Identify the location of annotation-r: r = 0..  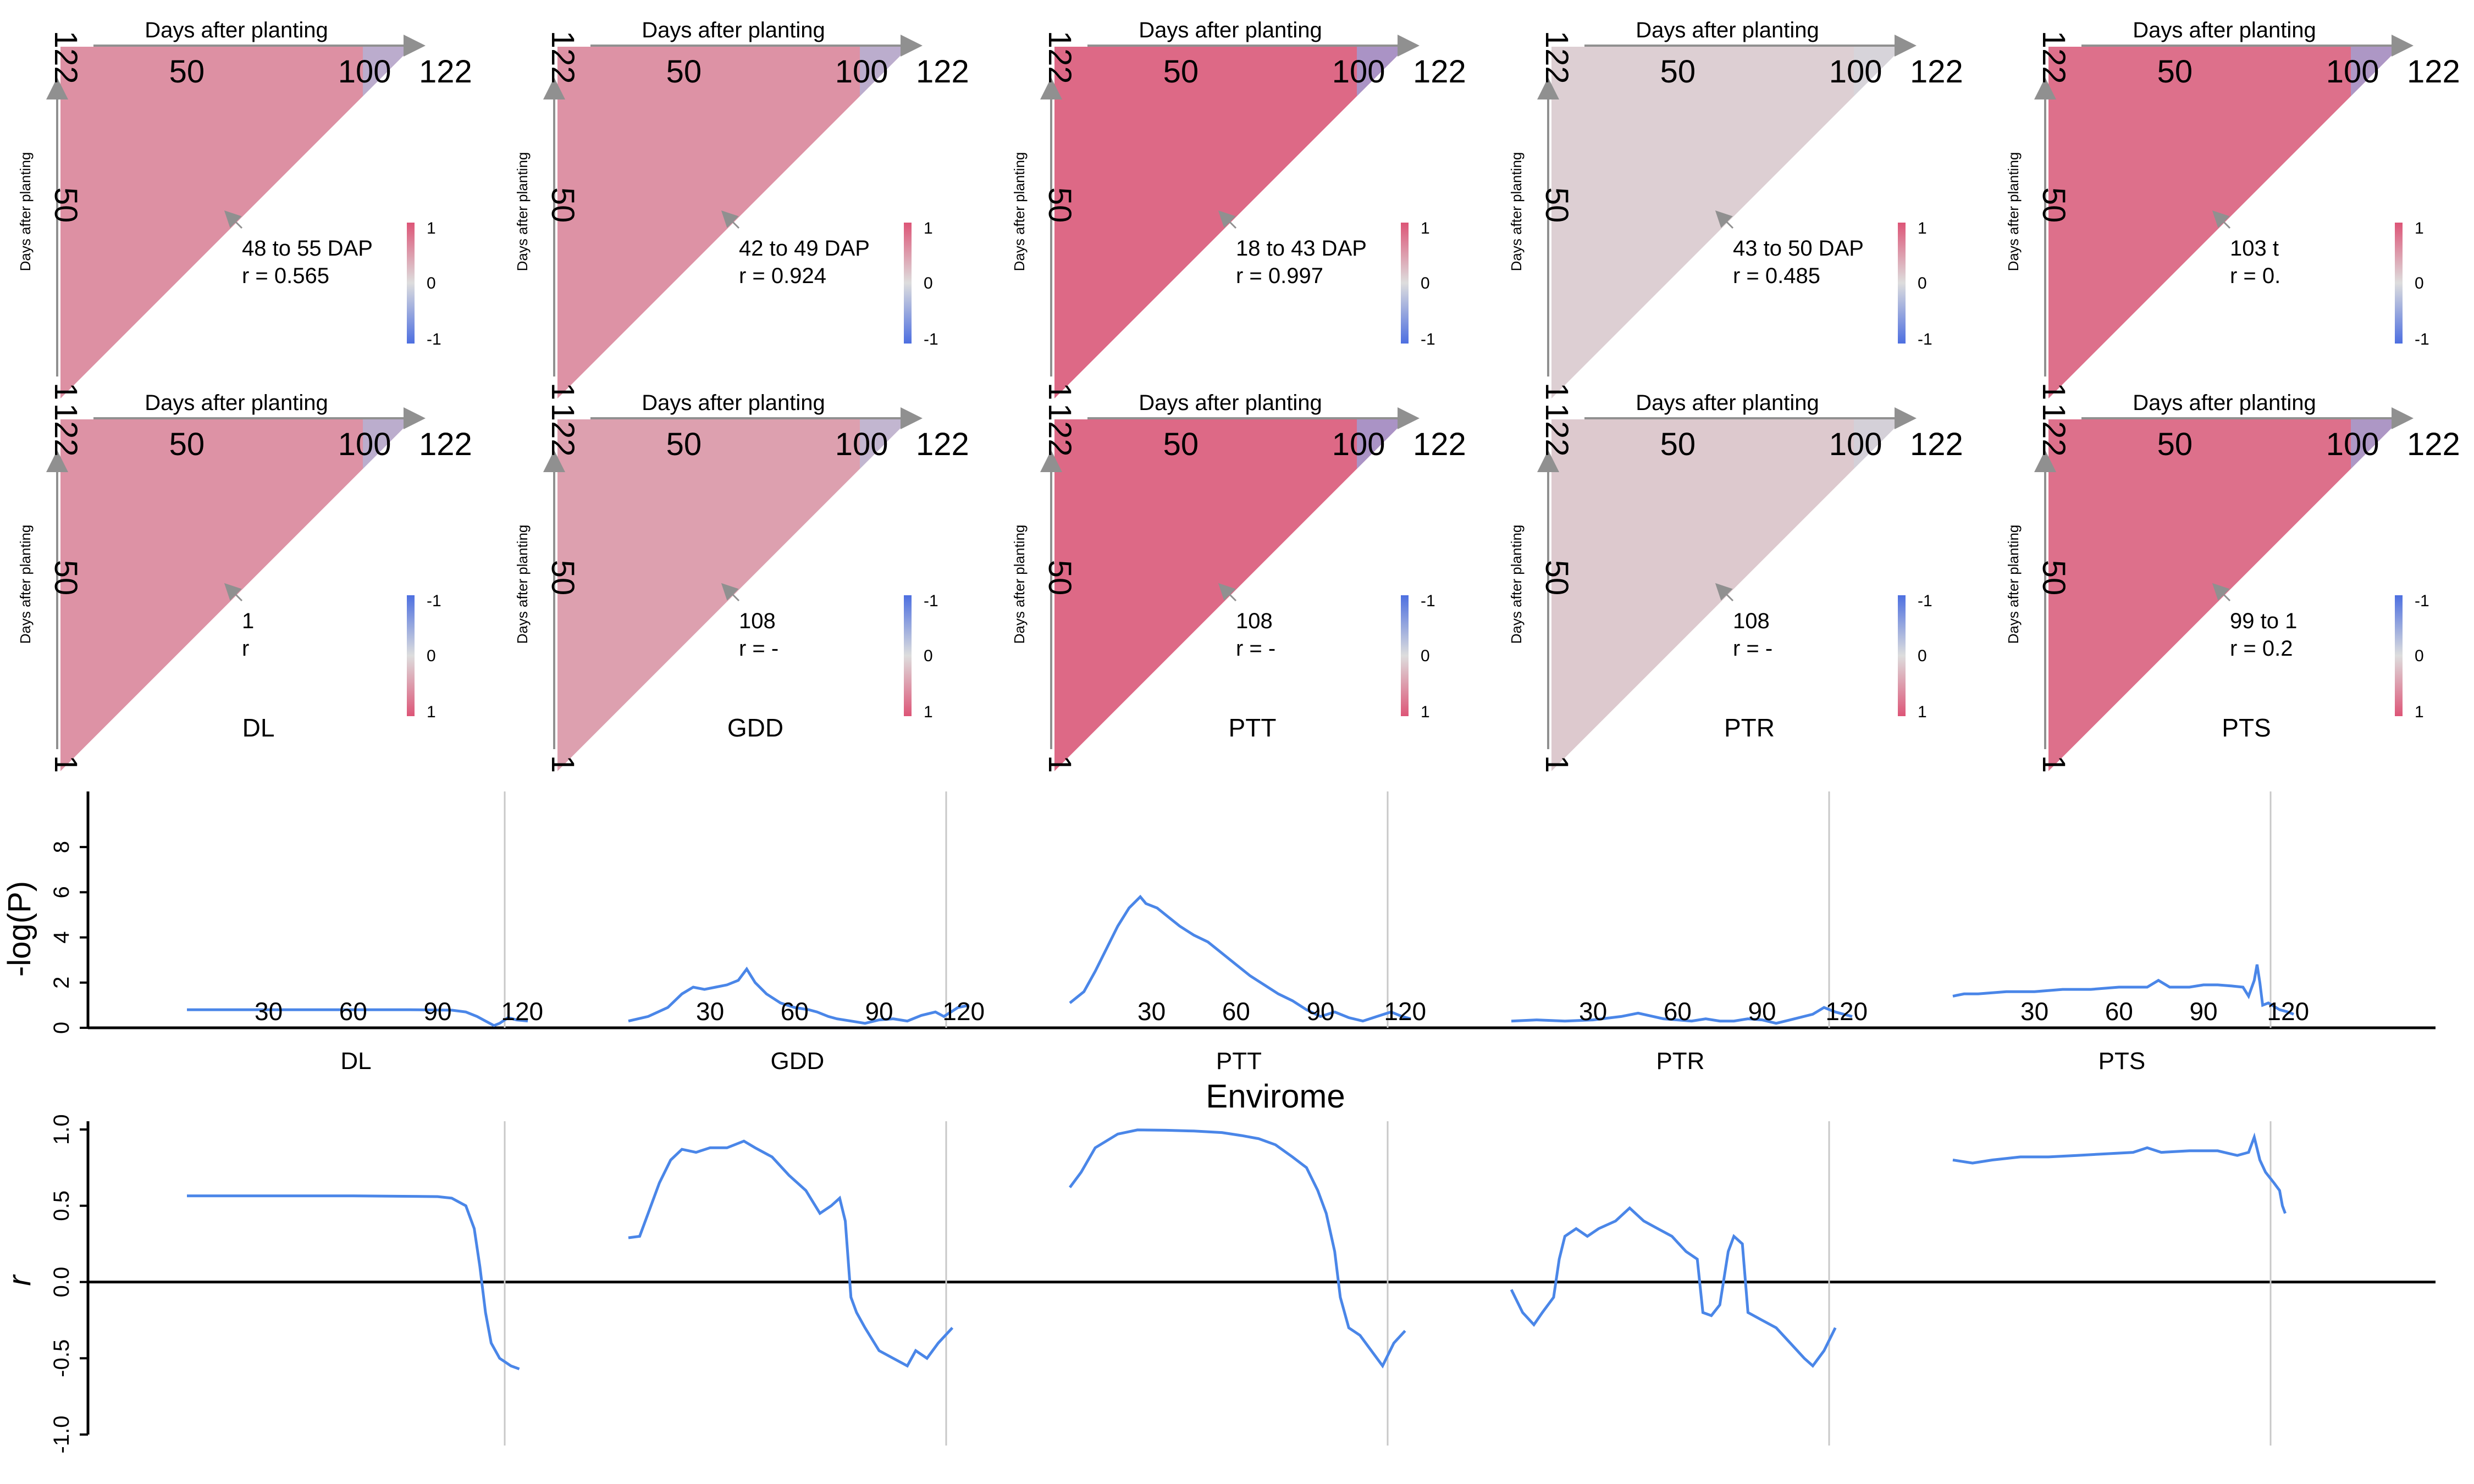
(2255, 276).